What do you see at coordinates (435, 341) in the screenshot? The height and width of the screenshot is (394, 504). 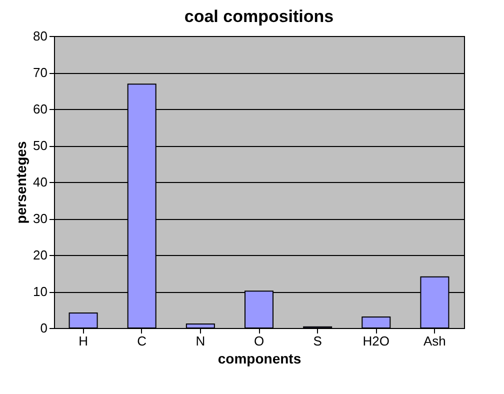 I see `x-tick-label: Ash` at bounding box center [435, 341].